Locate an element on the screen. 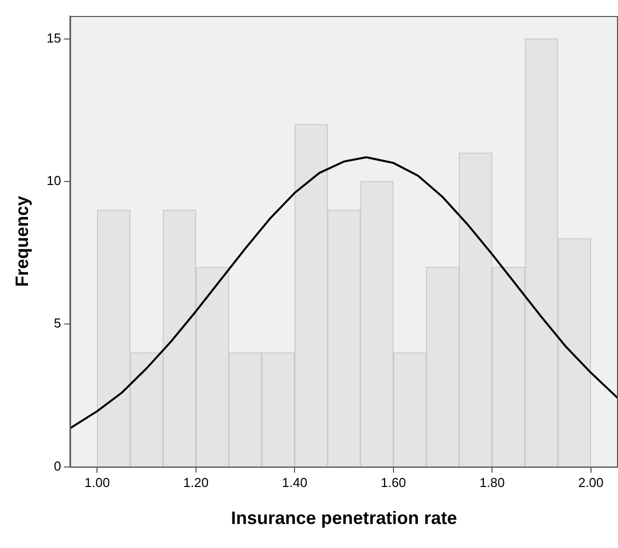  x-tick-label: 1.40 is located at coordinates (295, 482).